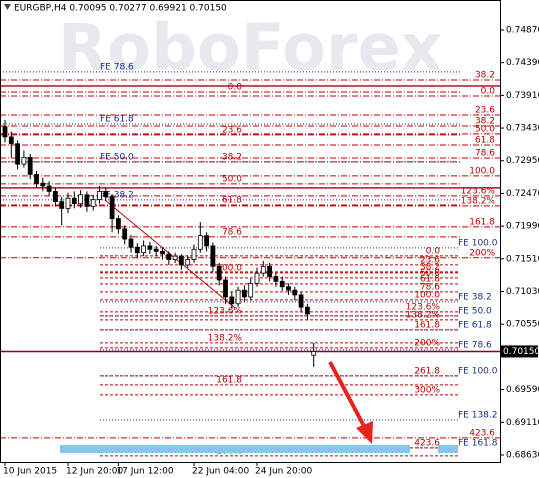  What do you see at coordinates (94, 472) in the screenshot?
I see `x-tick-label: 12 Jun 20:00` at bounding box center [94, 472].